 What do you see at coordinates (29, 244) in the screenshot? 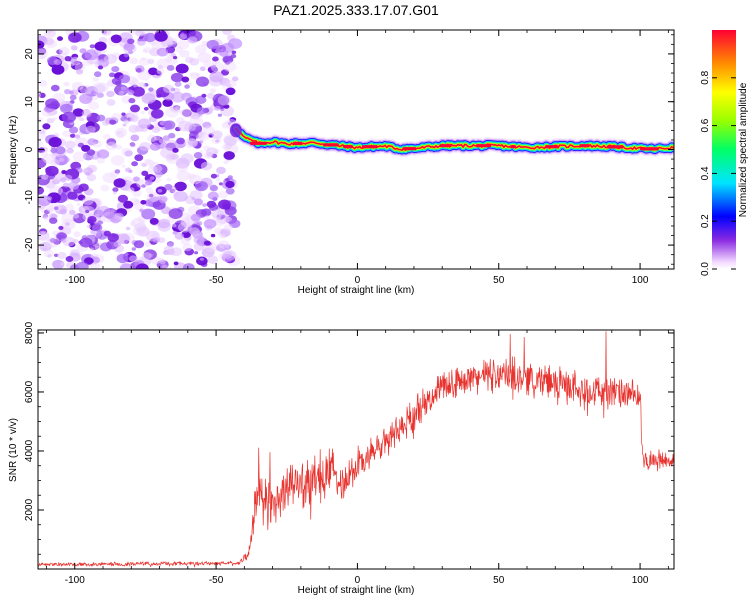
I see `spec0-y-tick-label: -20` at bounding box center [29, 244].